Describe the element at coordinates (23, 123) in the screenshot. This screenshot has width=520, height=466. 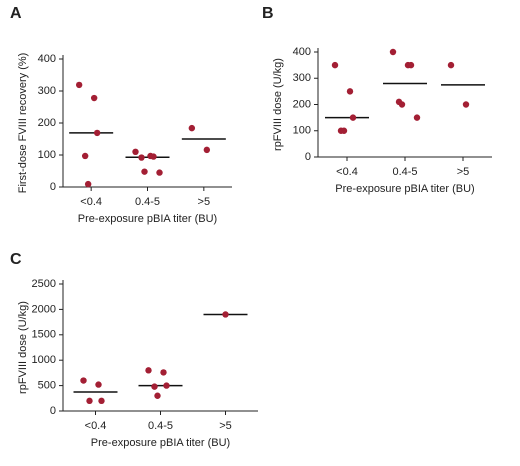
I see `y-axis-label: First-dose FVIII recovery (%)` at that location.